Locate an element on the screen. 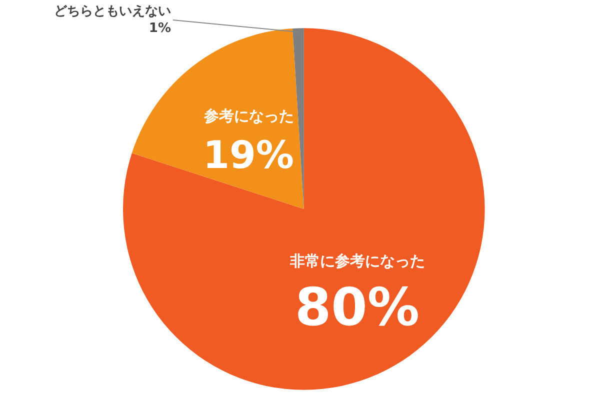 The width and height of the screenshot is (600, 400). data-label: 80% is located at coordinates (357, 308).